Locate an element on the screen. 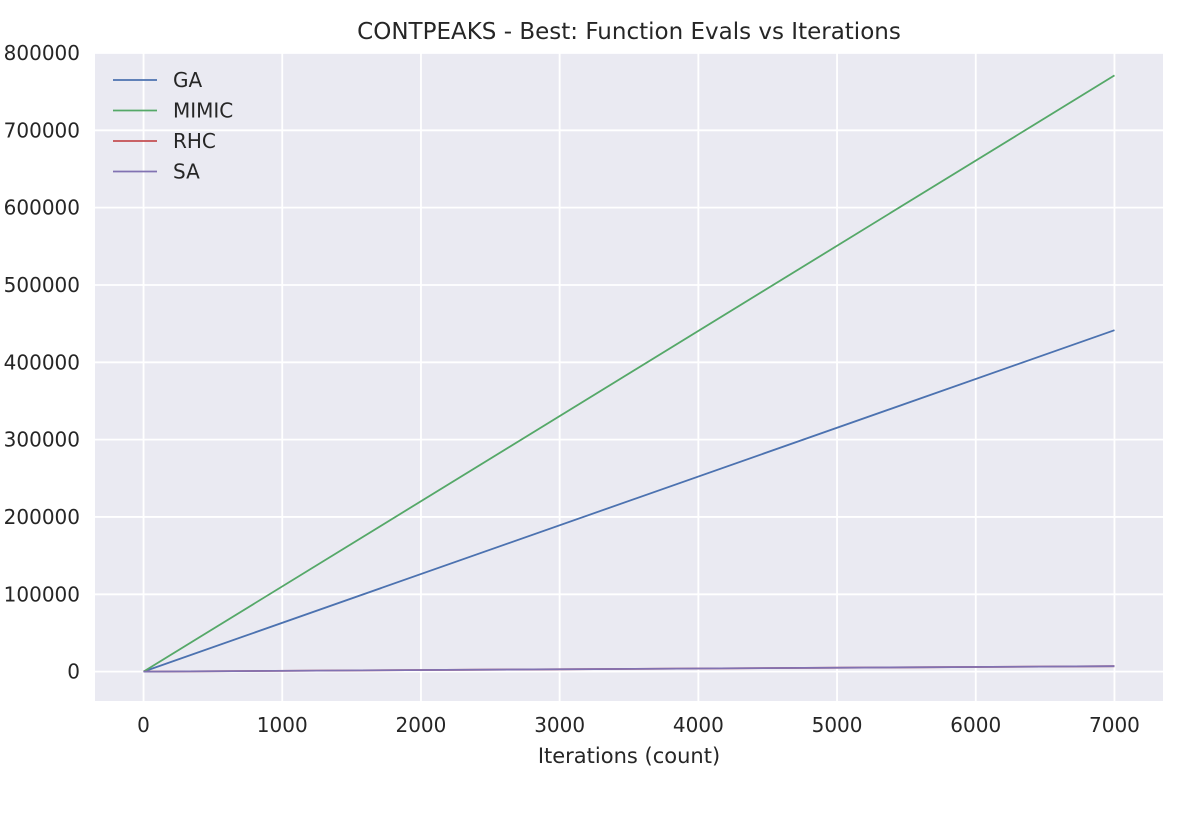  x-tick-label: 3000 is located at coordinates (559, 725).